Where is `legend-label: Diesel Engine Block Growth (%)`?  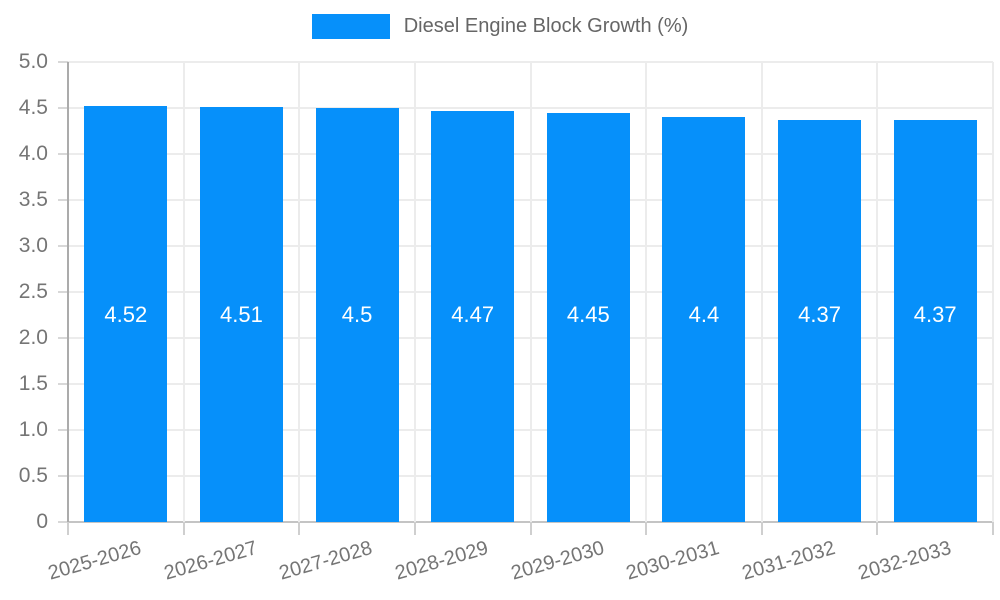
legend-label: Diesel Engine Block Growth (%) is located at coordinates (546, 26).